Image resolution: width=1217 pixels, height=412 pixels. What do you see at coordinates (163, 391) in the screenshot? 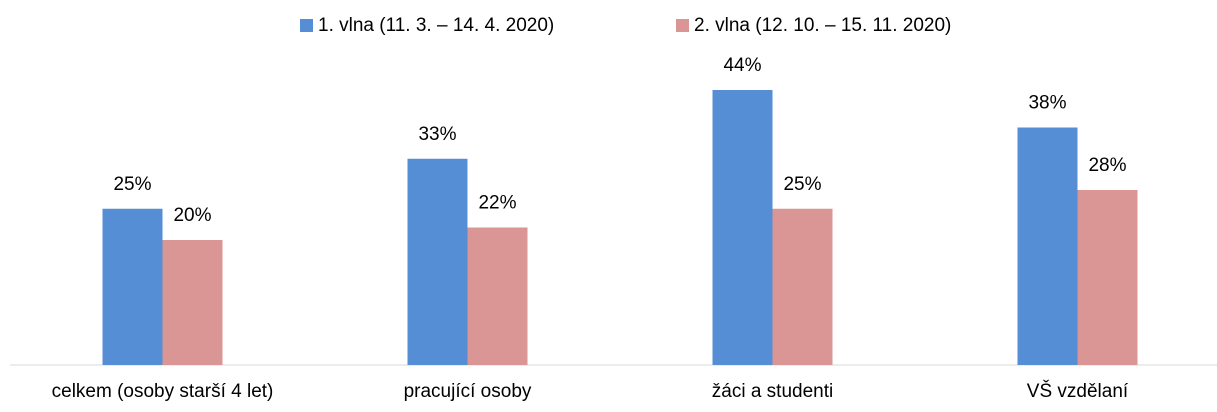
I see `x-tick-label: celkem (osoby starší 4 let)` at bounding box center [163, 391].